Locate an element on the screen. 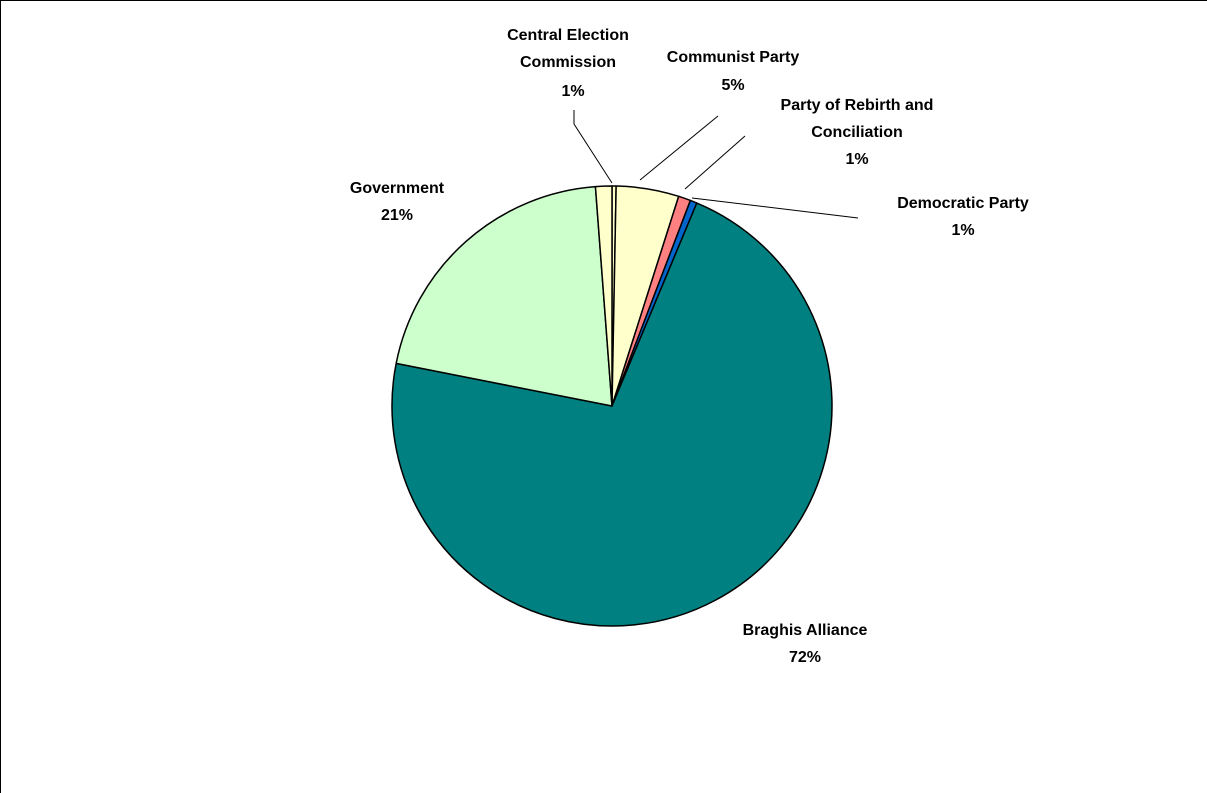 The width and height of the screenshot is (1207, 793). slice-percent-3: 1% is located at coordinates (962, 230).